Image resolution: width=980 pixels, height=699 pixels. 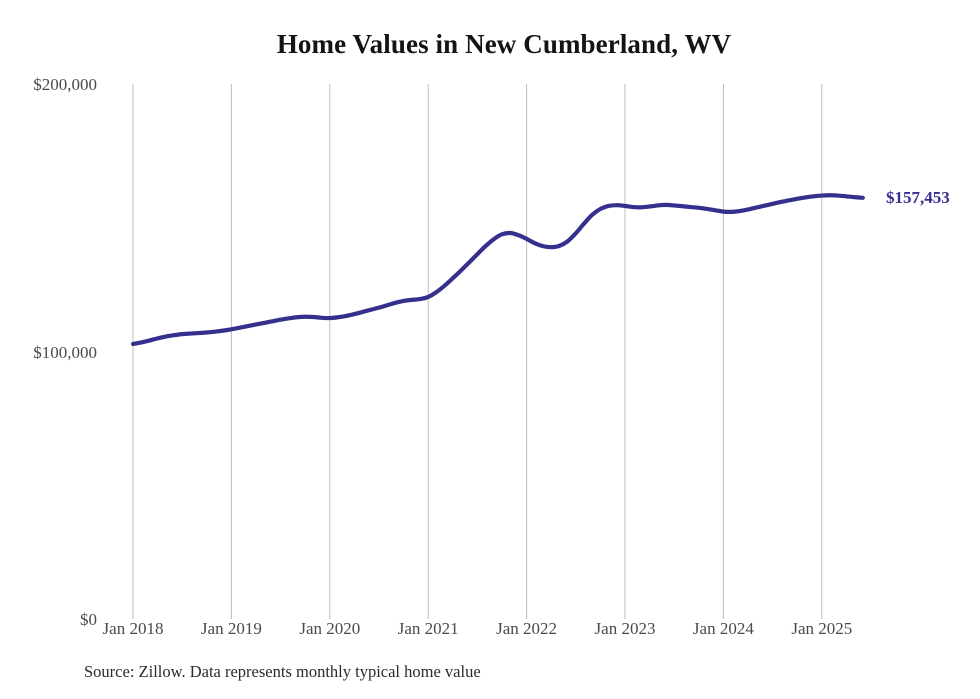 What do you see at coordinates (65, 352) in the screenshot?
I see `y-tick-label-100000: $100,000` at bounding box center [65, 352].